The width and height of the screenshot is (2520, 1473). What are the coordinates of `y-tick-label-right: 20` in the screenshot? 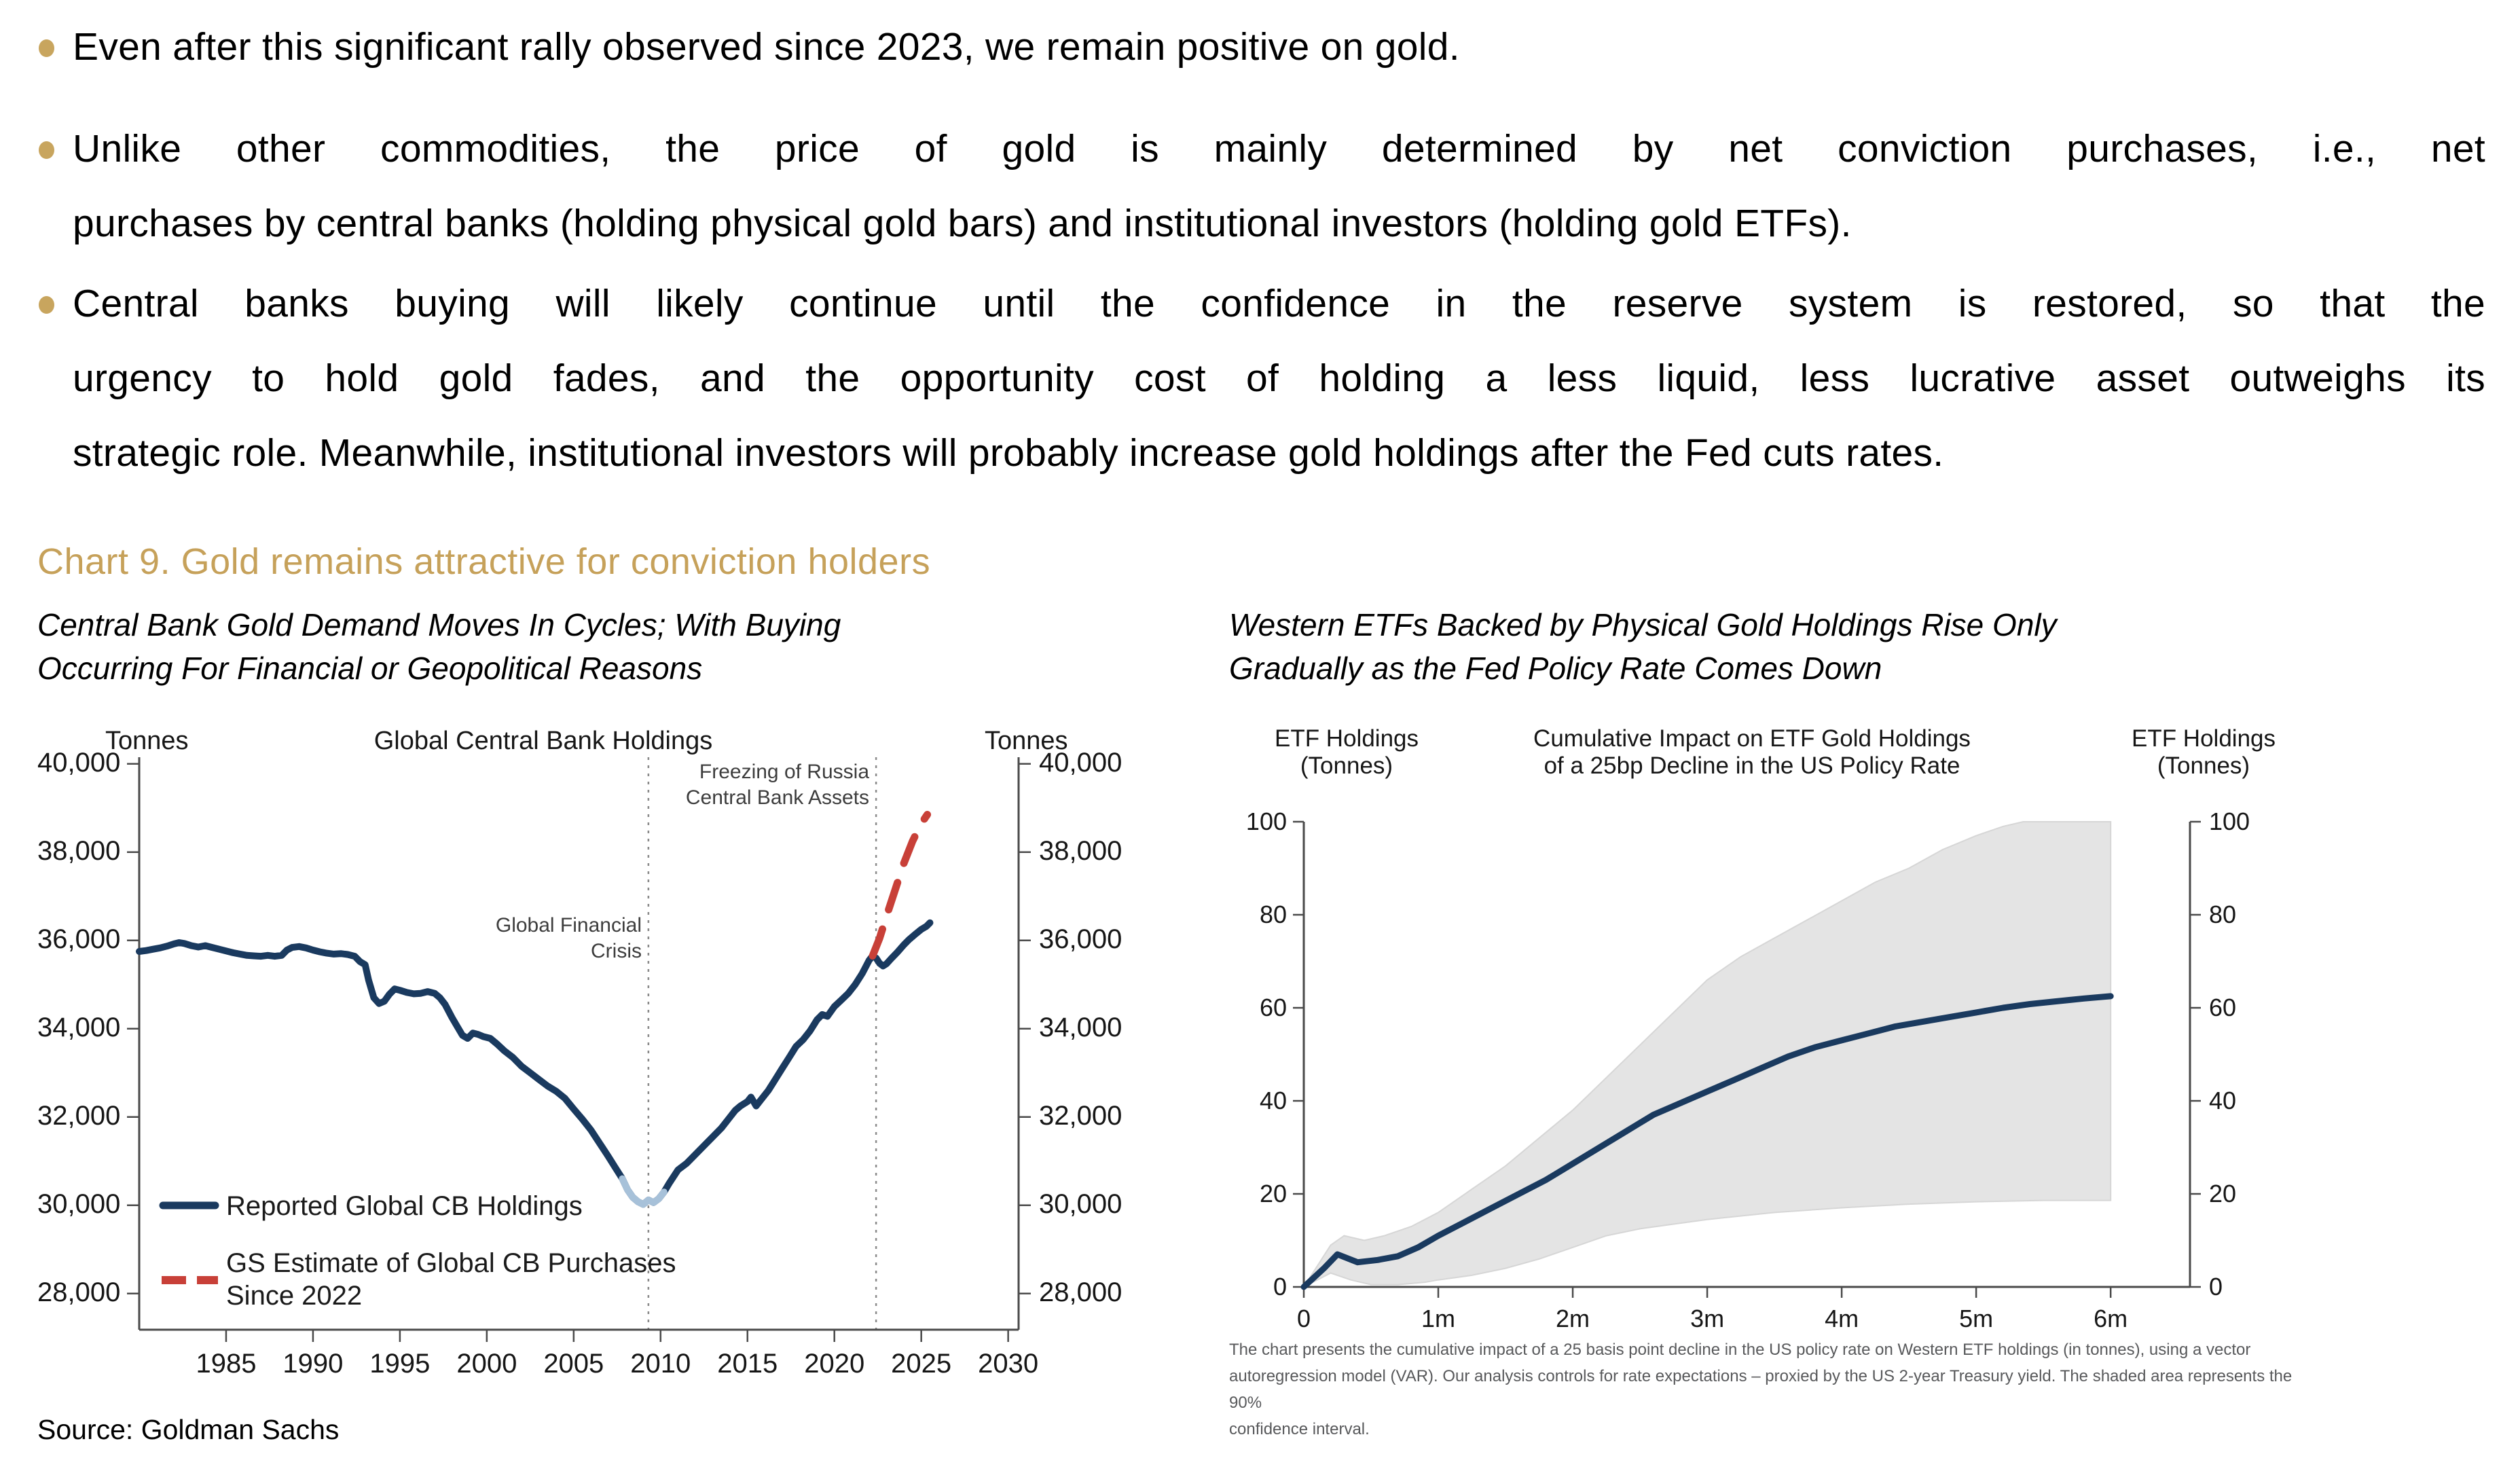 It's located at (2223, 1193).